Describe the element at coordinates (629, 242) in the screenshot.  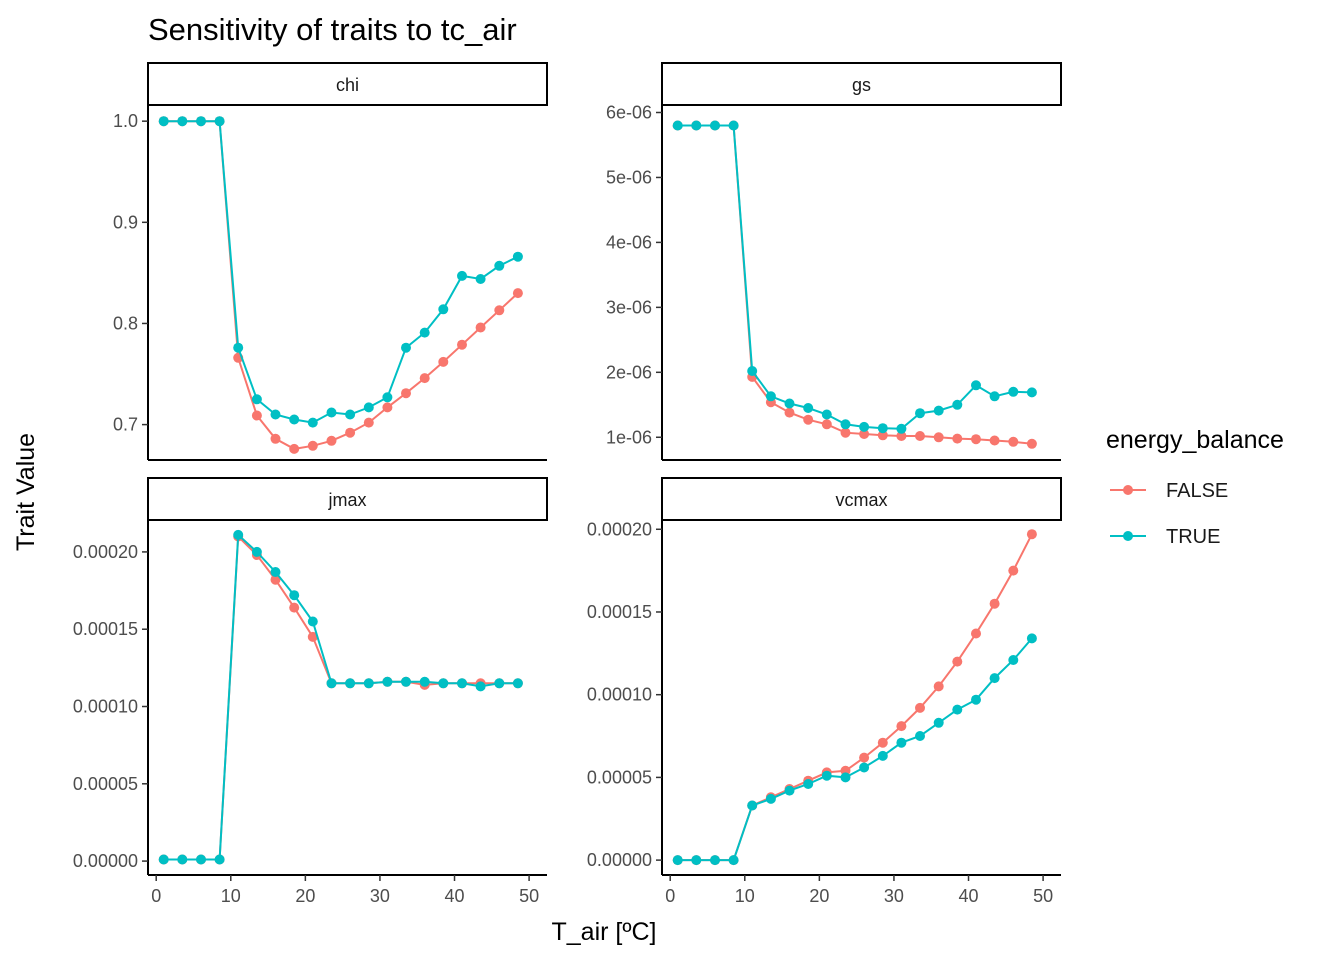
I see `y-tick-label: 4e-06` at that location.